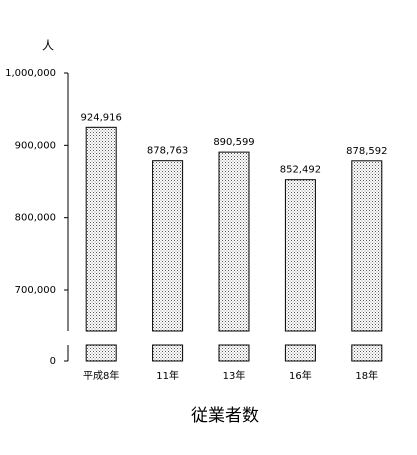  What do you see at coordinates (35, 290) in the screenshot?
I see `y-tick-label: 700,000` at bounding box center [35, 290].